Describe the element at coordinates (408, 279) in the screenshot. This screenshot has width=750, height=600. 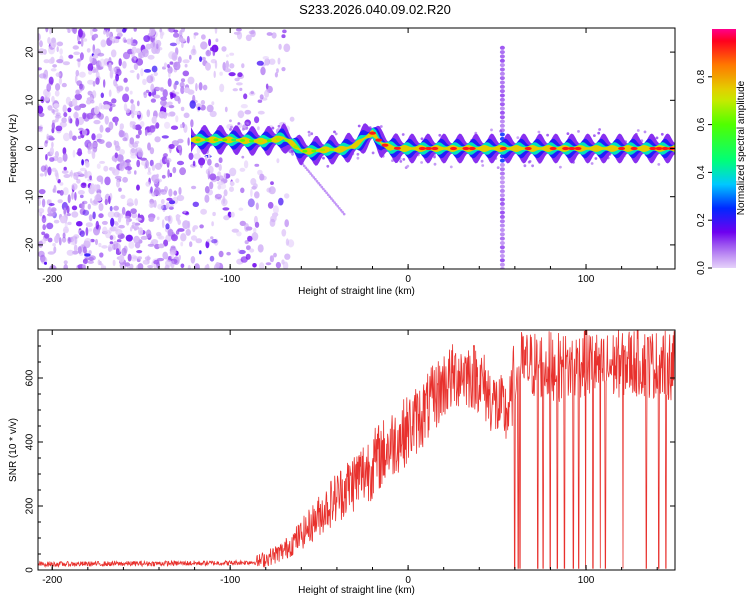
I see `x-tick-label: 0` at that location.